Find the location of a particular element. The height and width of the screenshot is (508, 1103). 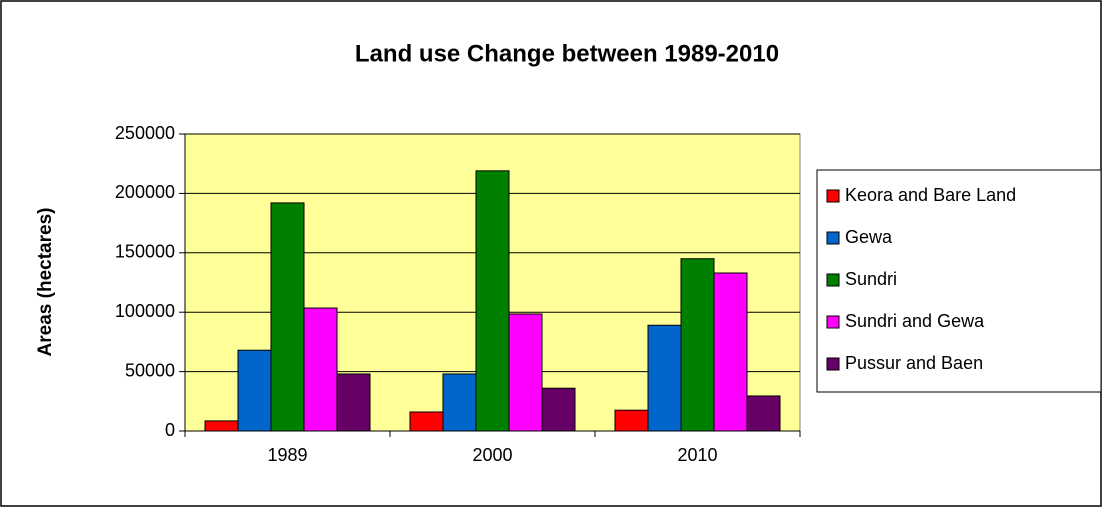

legend-label: Keora and Bare Land is located at coordinates (930, 195).